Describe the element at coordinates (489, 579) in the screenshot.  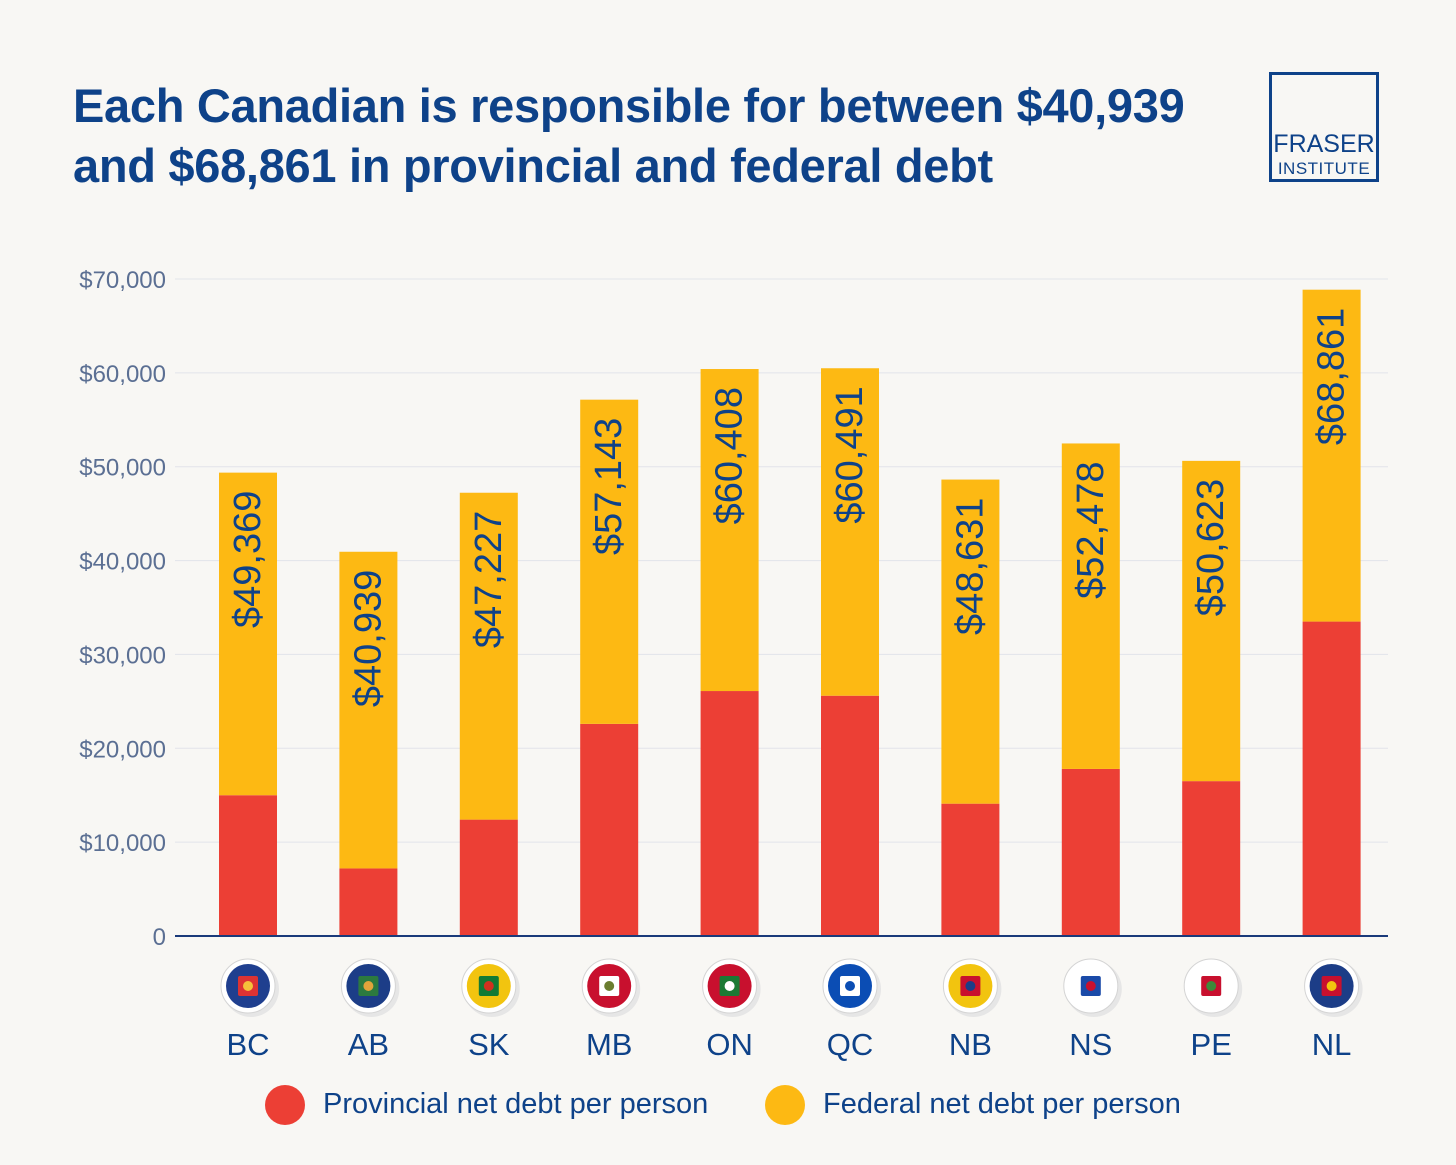
I see `total-label-sk: $47,227` at that location.